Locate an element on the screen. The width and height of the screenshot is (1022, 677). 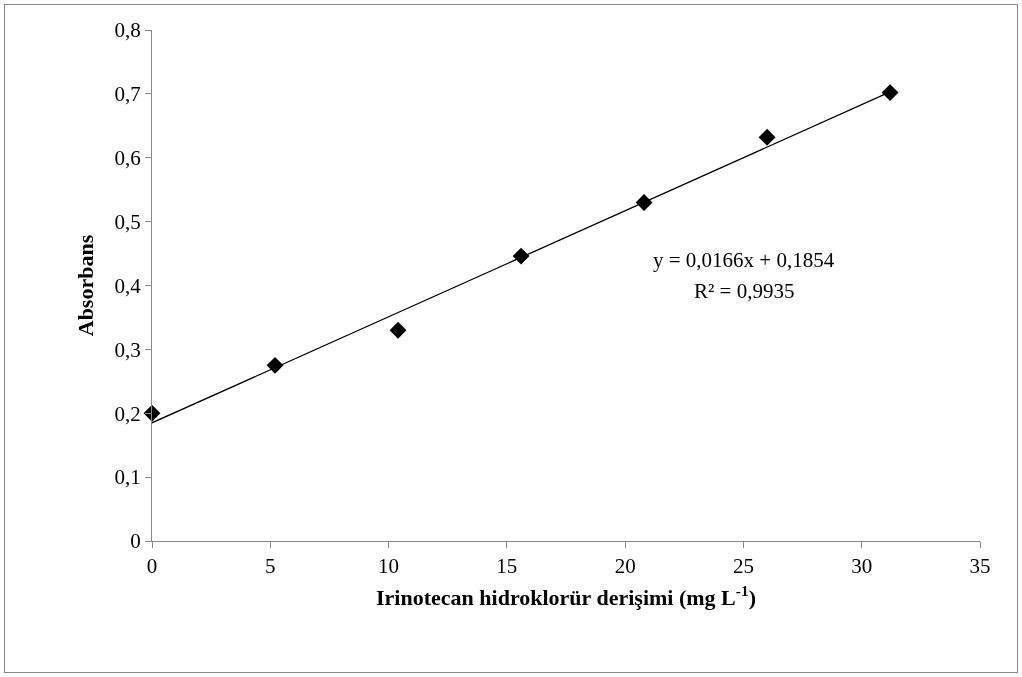
x-tick-label: 15 is located at coordinates (507, 566).